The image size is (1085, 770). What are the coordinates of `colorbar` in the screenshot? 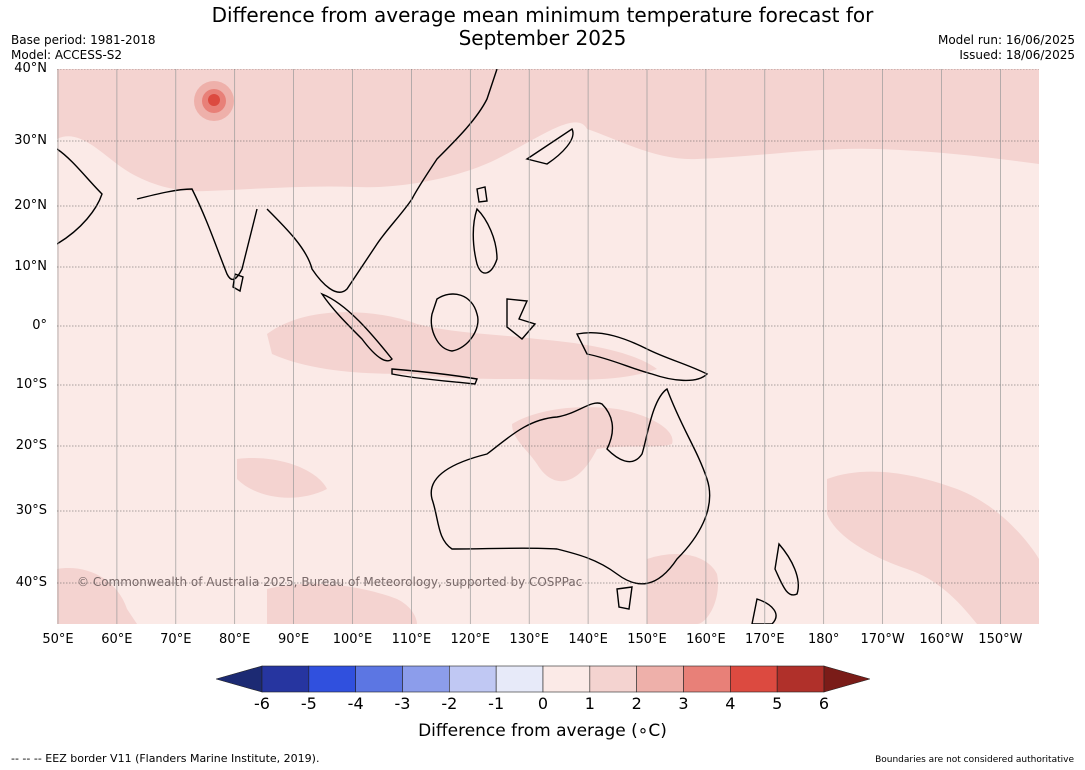 It's located at (543, 679).